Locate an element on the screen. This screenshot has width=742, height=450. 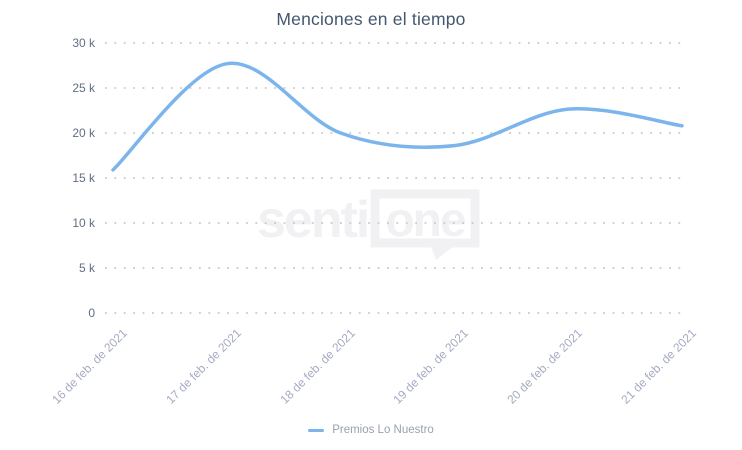
watermark-speech-bubble is located at coordinates (425, 218).